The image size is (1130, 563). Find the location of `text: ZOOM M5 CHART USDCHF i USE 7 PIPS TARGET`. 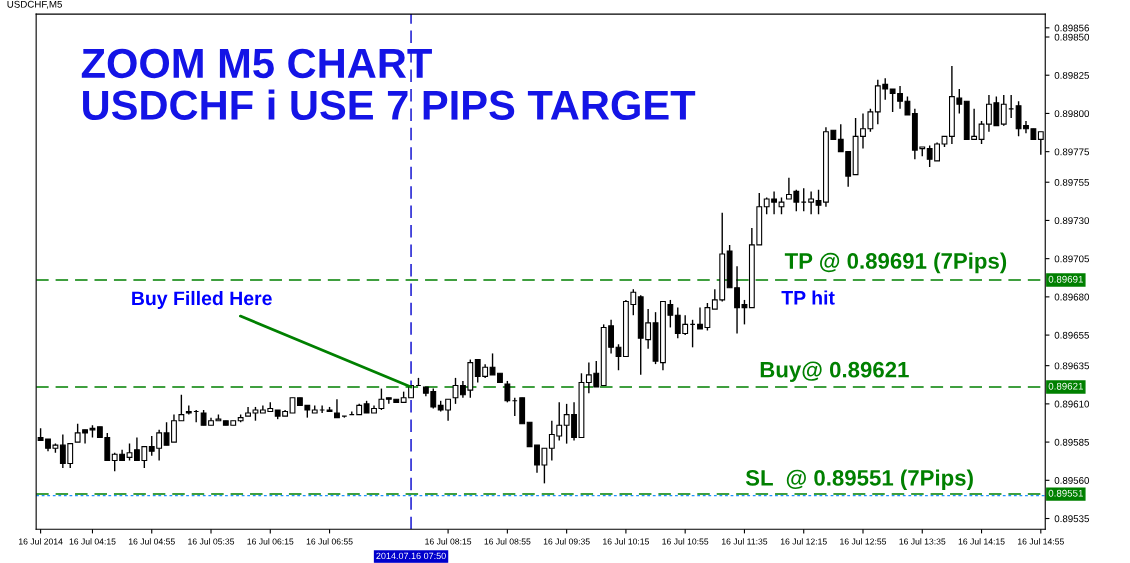

text: ZOOM M5 CHART USDCHF i USE 7 PIPS TARGET is located at coordinates (388, 84).